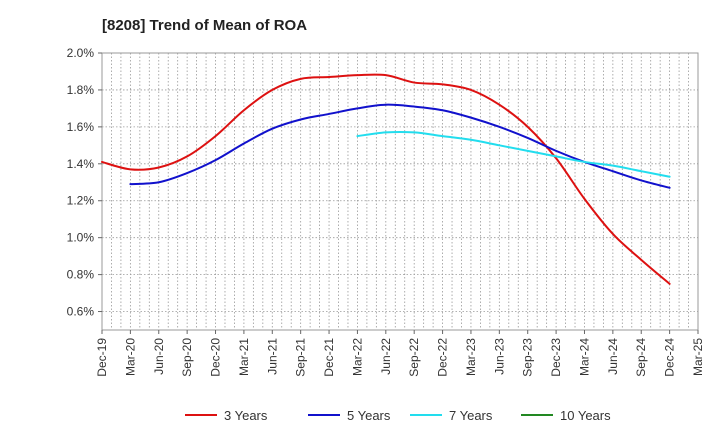 This screenshot has width=720, height=440. What do you see at coordinates (443, 357) in the screenshot?
I see `x-tick-label: Dec-22` at bounding box center [443, 357].